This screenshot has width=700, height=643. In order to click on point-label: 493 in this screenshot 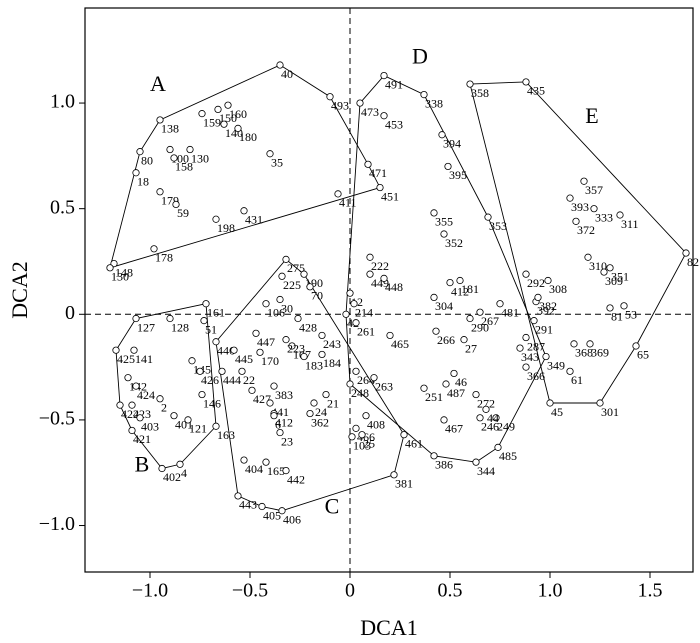, I will do `click(340, 105)`.